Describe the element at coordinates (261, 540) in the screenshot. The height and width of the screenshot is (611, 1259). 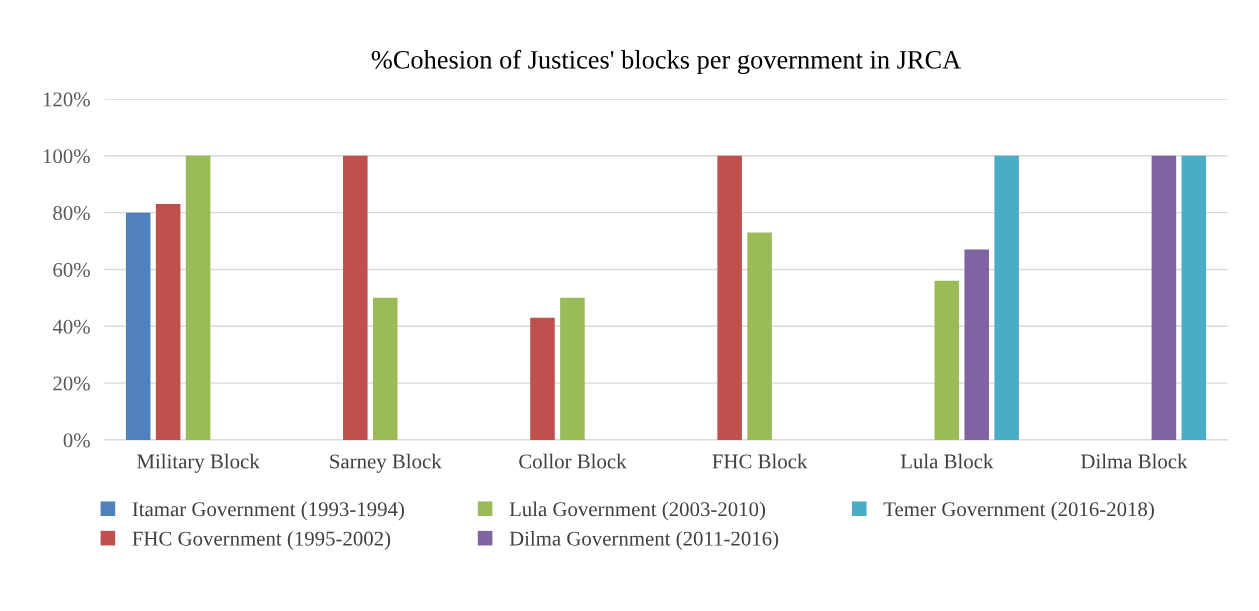
I see `legend-label: FHC Government (1995-2002)` at that location.